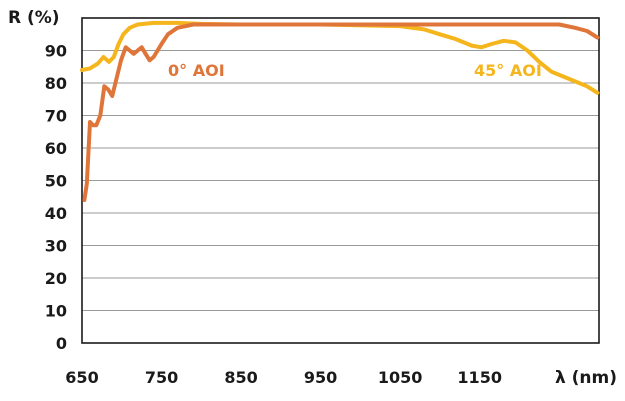  Describe the element at coordinates (81, 377) in the screenshot. I see `x-tick-label: 650` at that location.